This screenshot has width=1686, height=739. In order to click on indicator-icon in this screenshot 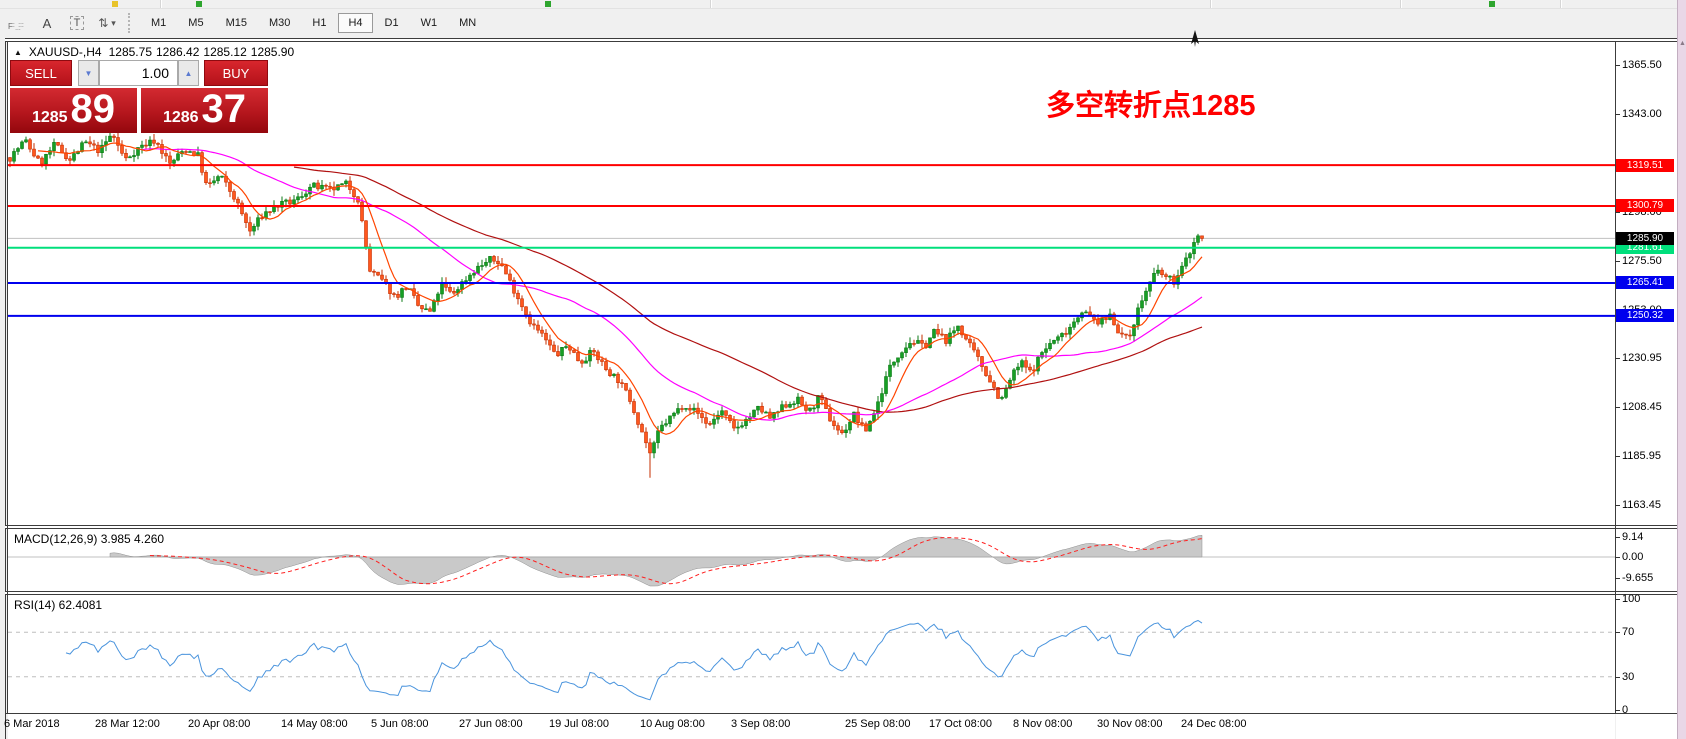, I will do `click(1492, 4)`.